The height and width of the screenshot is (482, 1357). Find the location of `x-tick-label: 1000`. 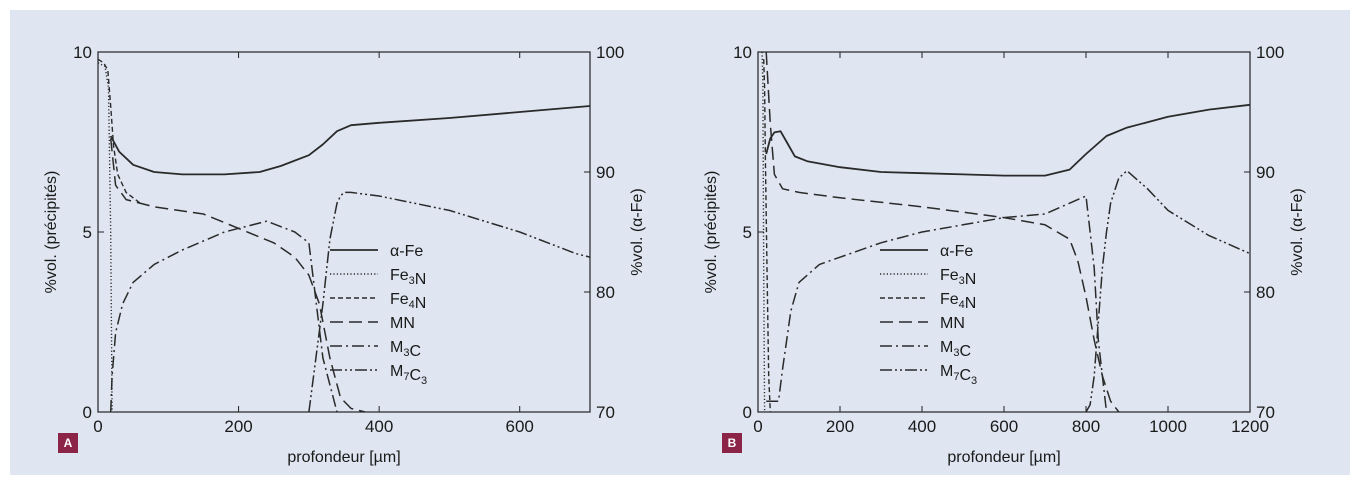

x-tick-label: 1000 is located at coordinates (1168, 426).